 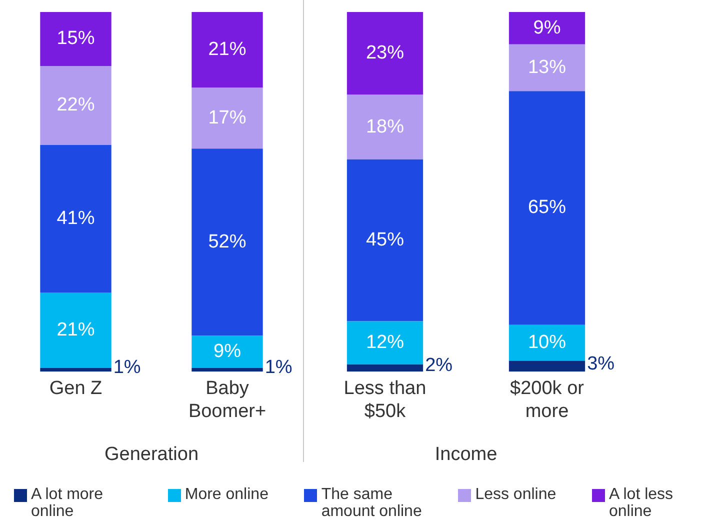 I want to click on data-label: 17%, so click(x=227, y=117).